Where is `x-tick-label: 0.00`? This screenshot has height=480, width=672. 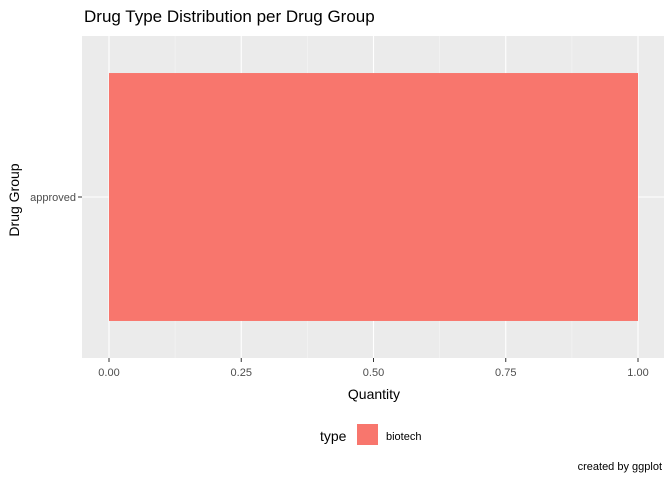 x-tick-label: 0.00 is located at coordinates (108, 373).